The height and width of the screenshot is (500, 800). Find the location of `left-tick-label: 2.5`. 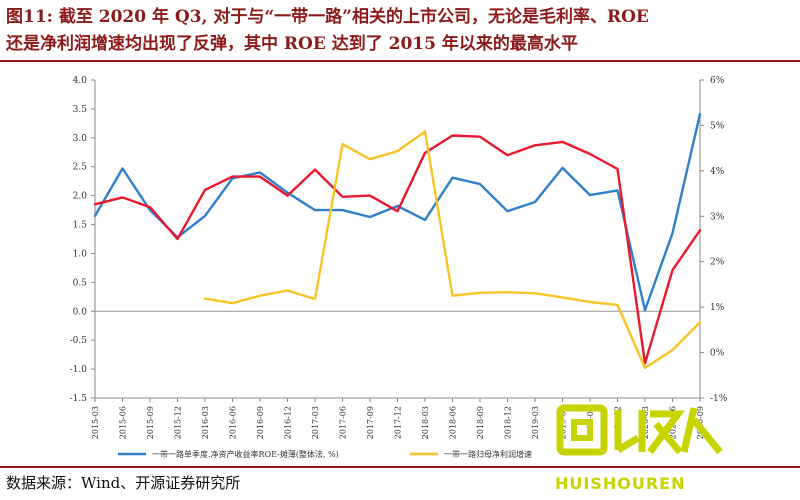

left-tick-label: 2.5 is located at coordinates (80, 168).